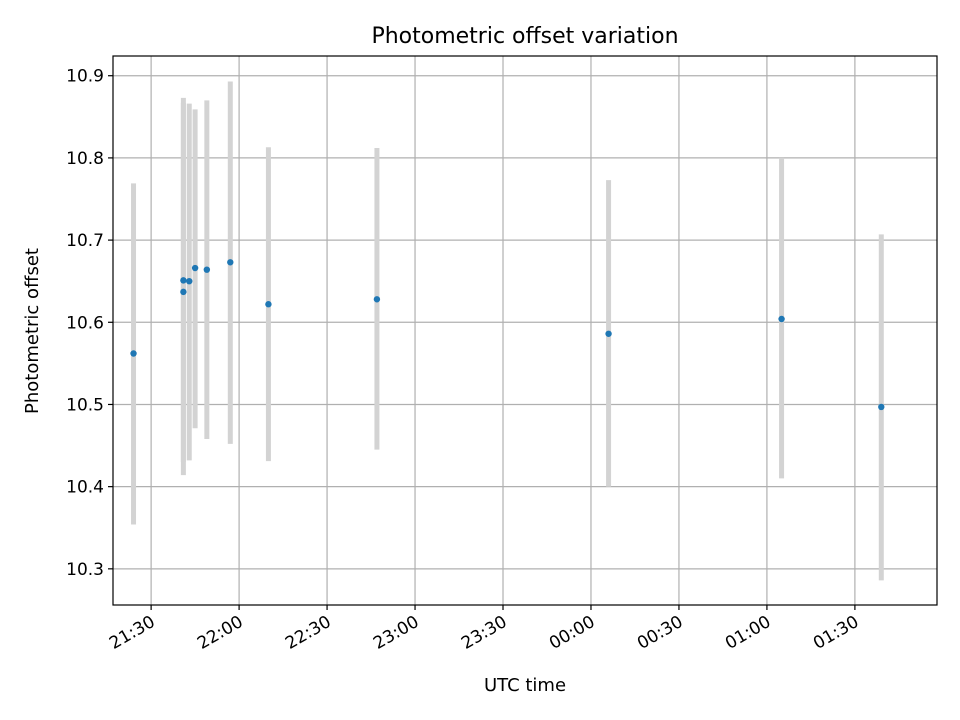  I want to click on chart-title: Photometric offset variation, so click(524, 36).